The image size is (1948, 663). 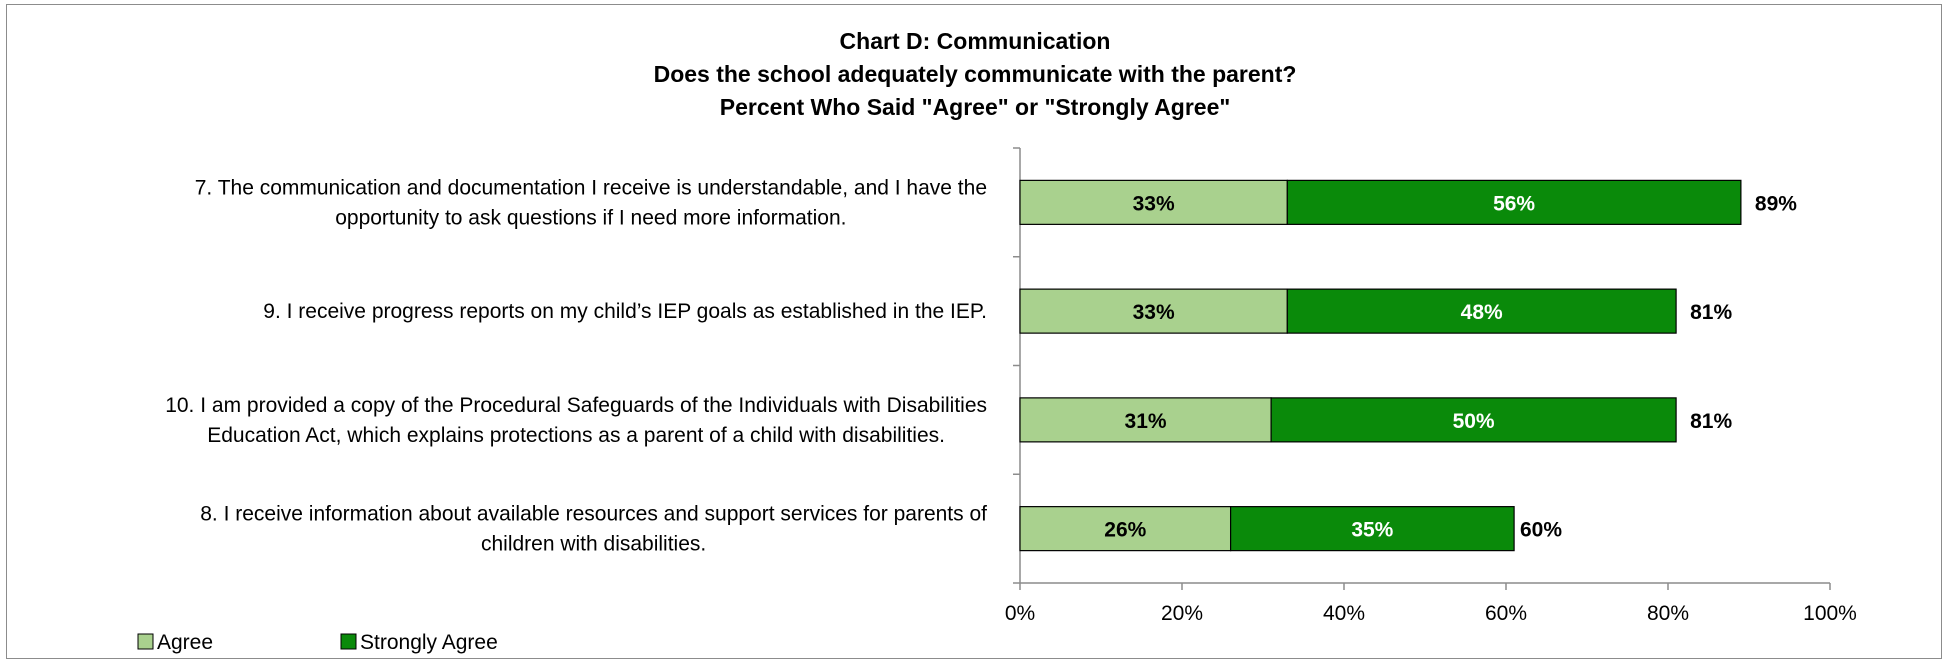 I want to click on x-tick-label: 0%, so click(x=1020, y=613).